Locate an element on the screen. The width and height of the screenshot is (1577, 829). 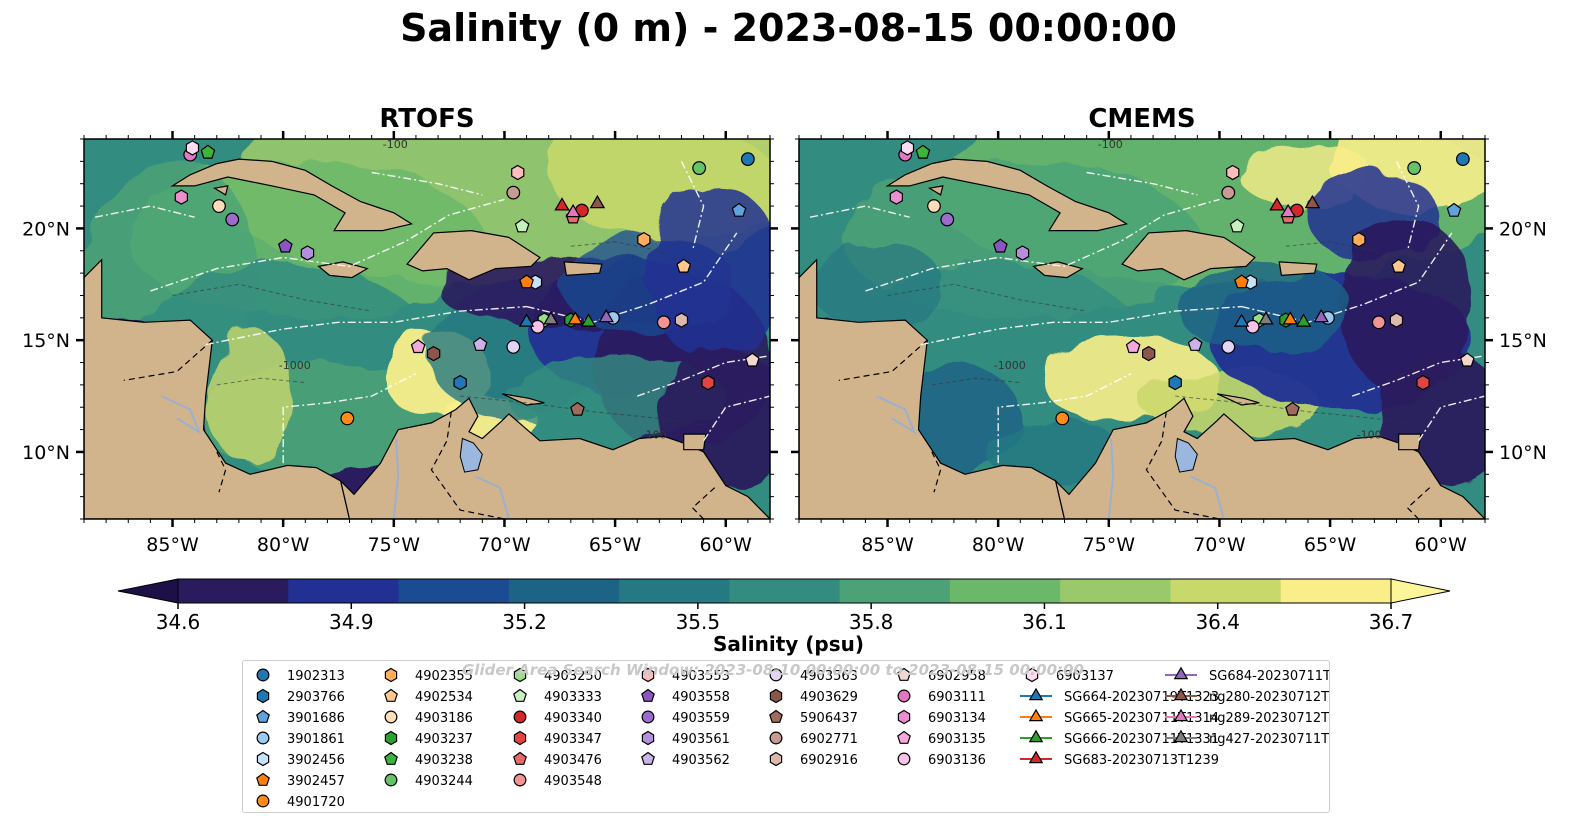
legend-label: 4902534 is located at coordinates (444, 697).